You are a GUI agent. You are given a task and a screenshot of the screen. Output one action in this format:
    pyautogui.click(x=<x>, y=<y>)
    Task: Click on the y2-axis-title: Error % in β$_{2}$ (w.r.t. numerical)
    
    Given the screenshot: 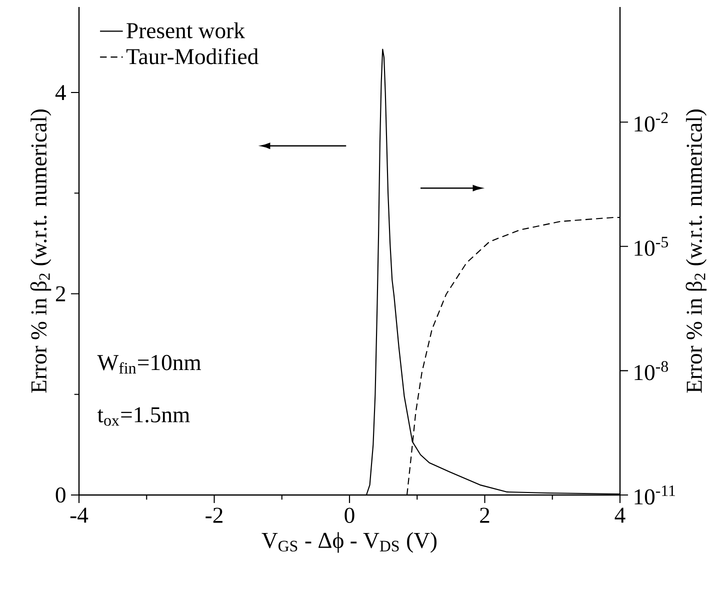 What is the action you would take?
    pyautogui.click(x=696, y=251)
    